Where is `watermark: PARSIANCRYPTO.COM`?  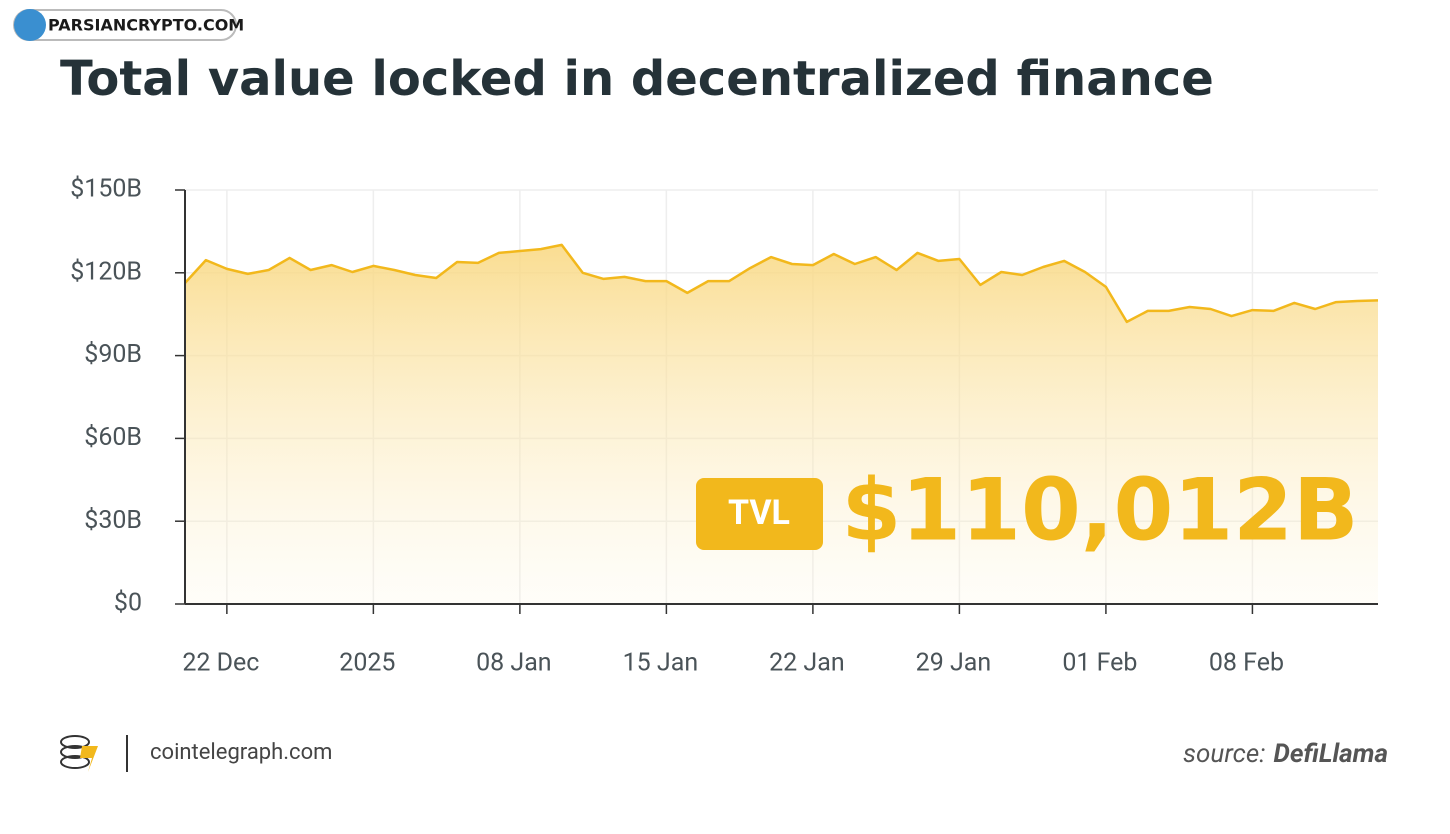 watermark: PARSIANCRYPTO.COM is located at coordinates (128, 25).